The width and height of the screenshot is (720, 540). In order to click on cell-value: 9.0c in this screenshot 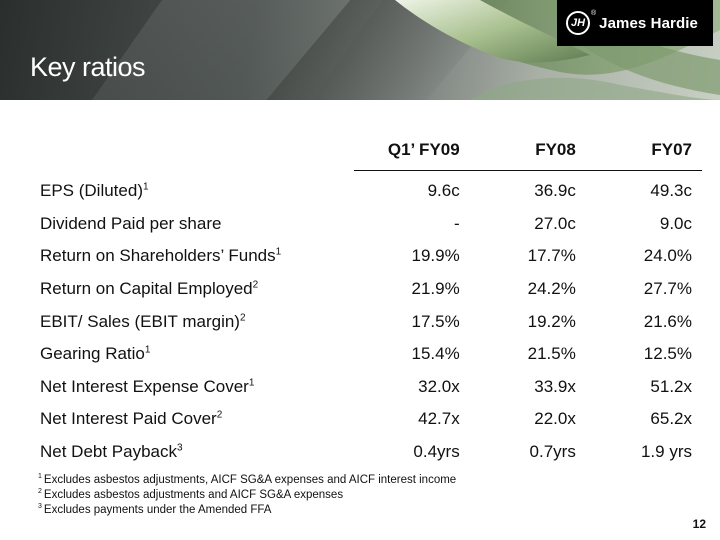, I will do `click(675, 223)`.